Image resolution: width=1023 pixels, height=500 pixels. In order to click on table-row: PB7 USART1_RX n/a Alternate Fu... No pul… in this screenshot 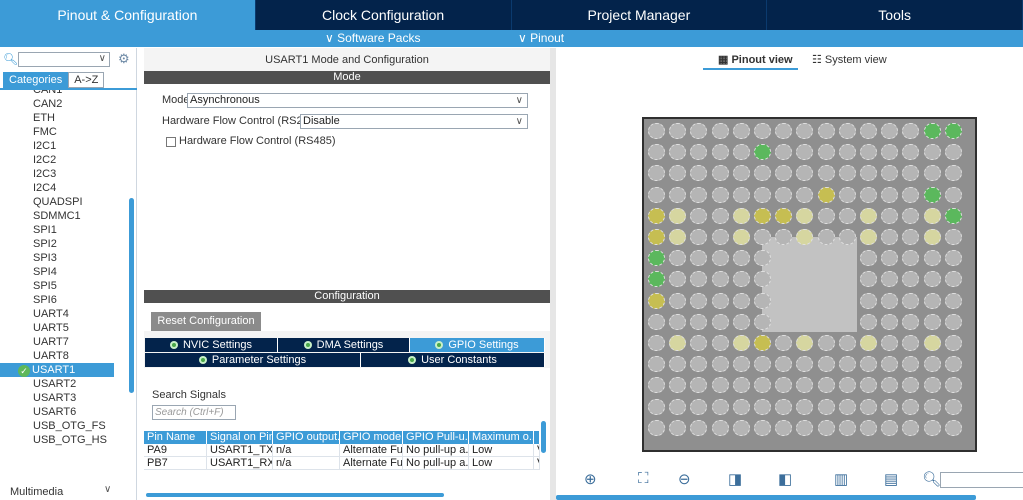, I will do `click(342, 463)`.